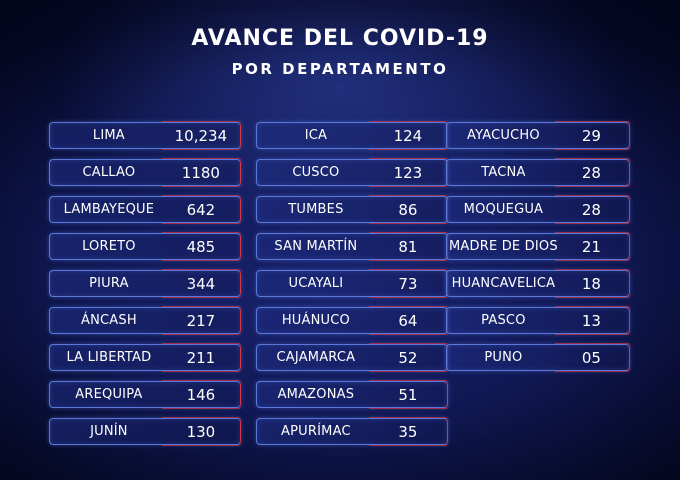  Describe the element at coordinates (201, 135) in the screenshot. I see `case-count: 10,234` at that location.